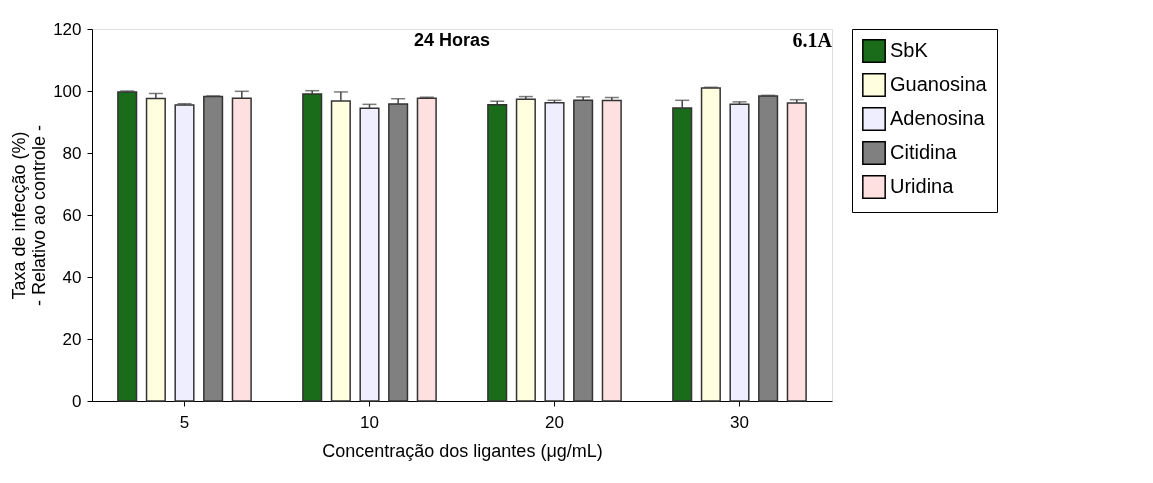 This screenshot has width=1153, height=483. I want to click on y-tick-label: 60, so click(72, 215).